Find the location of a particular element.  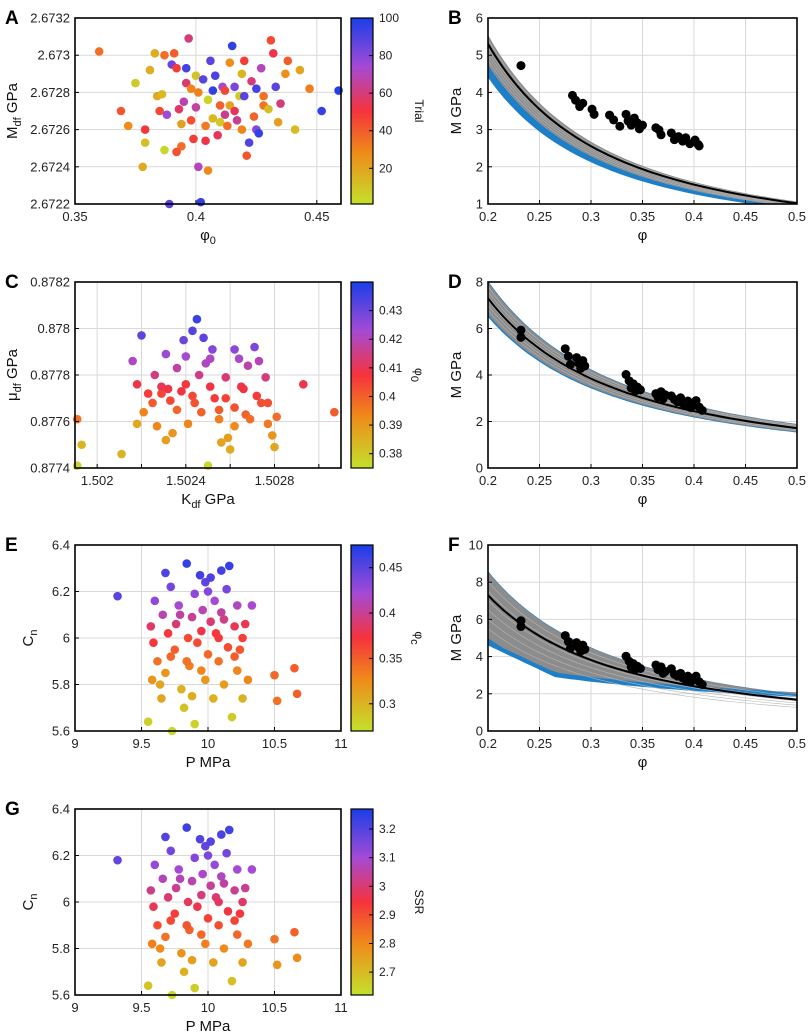

panel-B: 0.2 0.25 0.3 0.35 0.4 0.45 0.5 1 2 3 4 5 6 φ M GPa B is located at coordinates (627, 126).